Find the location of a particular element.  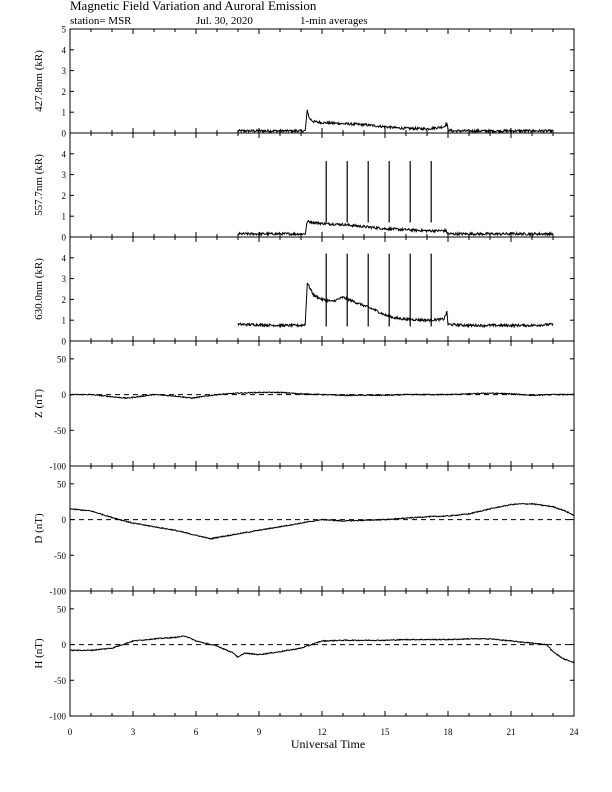

date-label: Jul. 30, 2020 is located at coordinates (224, 21).